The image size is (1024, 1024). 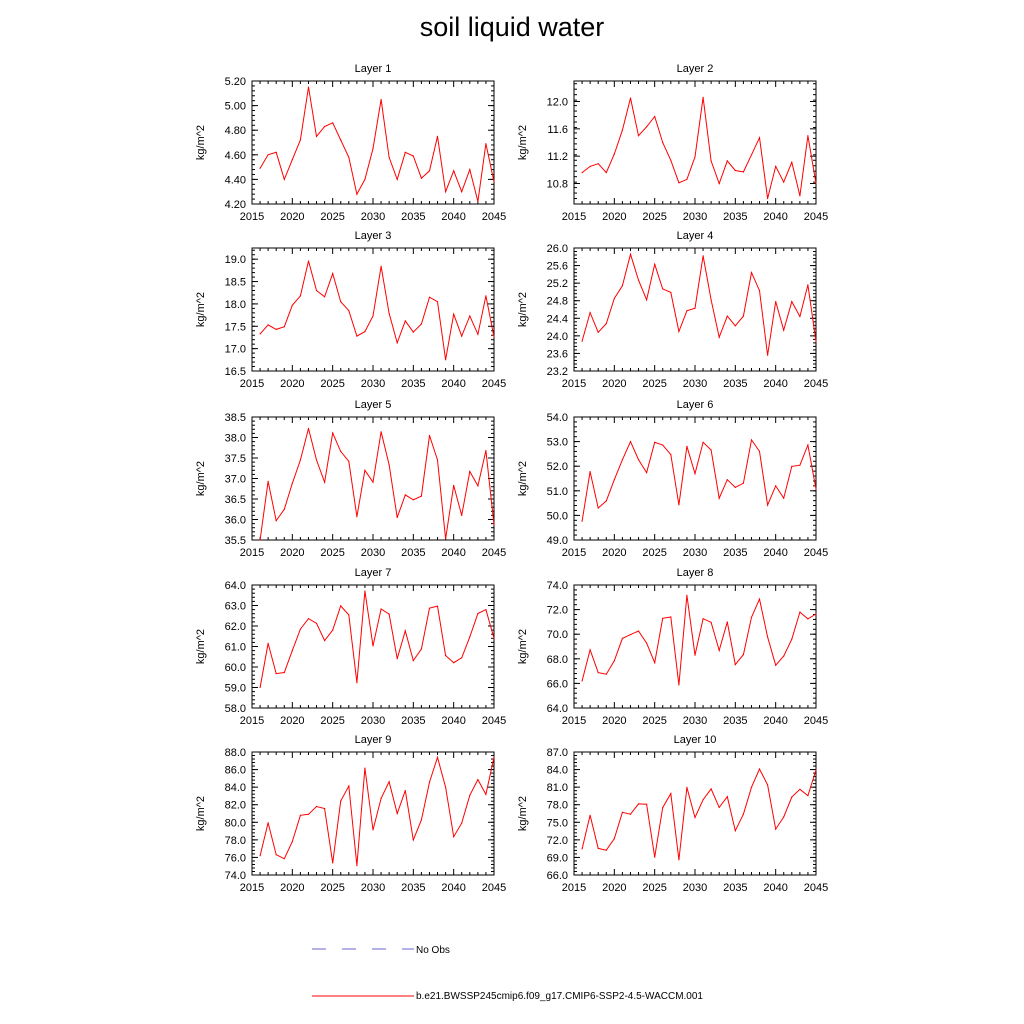 I want to click on y-tick-label: 25.6, so click(x=557, y=267).